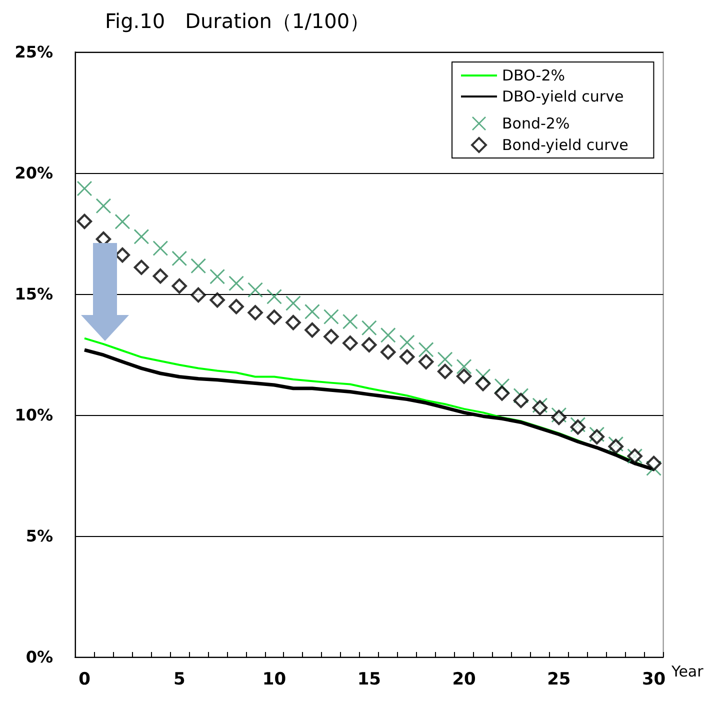  I want to click on x-tick-label: 0, so click(84, 680).